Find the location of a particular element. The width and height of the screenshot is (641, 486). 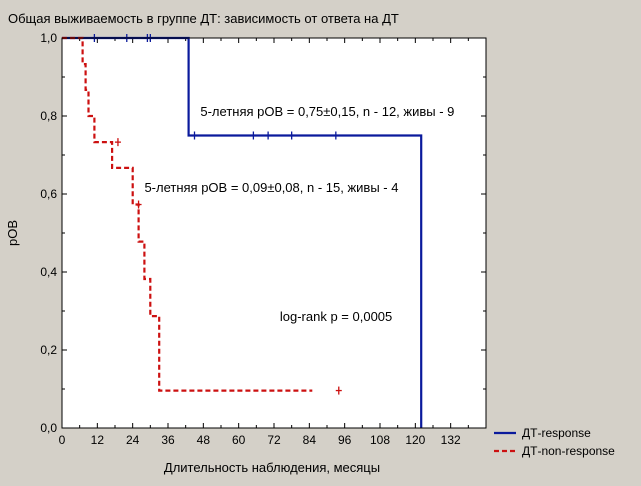

x-tick-label: 48 is located at coordinates (204, 440).